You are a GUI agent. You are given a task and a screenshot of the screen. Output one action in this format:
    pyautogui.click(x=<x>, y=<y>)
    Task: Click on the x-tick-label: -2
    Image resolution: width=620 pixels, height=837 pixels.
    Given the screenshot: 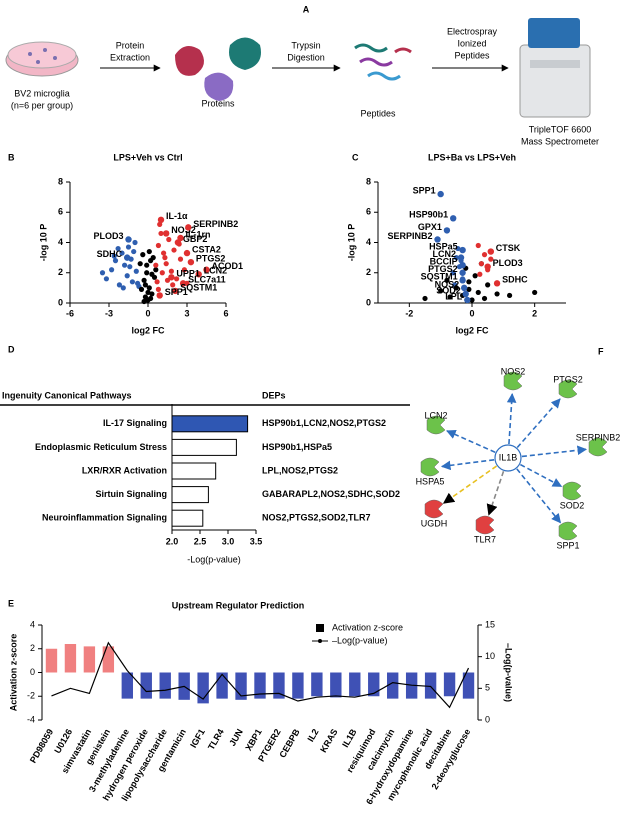 What is the action you would take?
    pyautogui.click(x=409, y=313)
    